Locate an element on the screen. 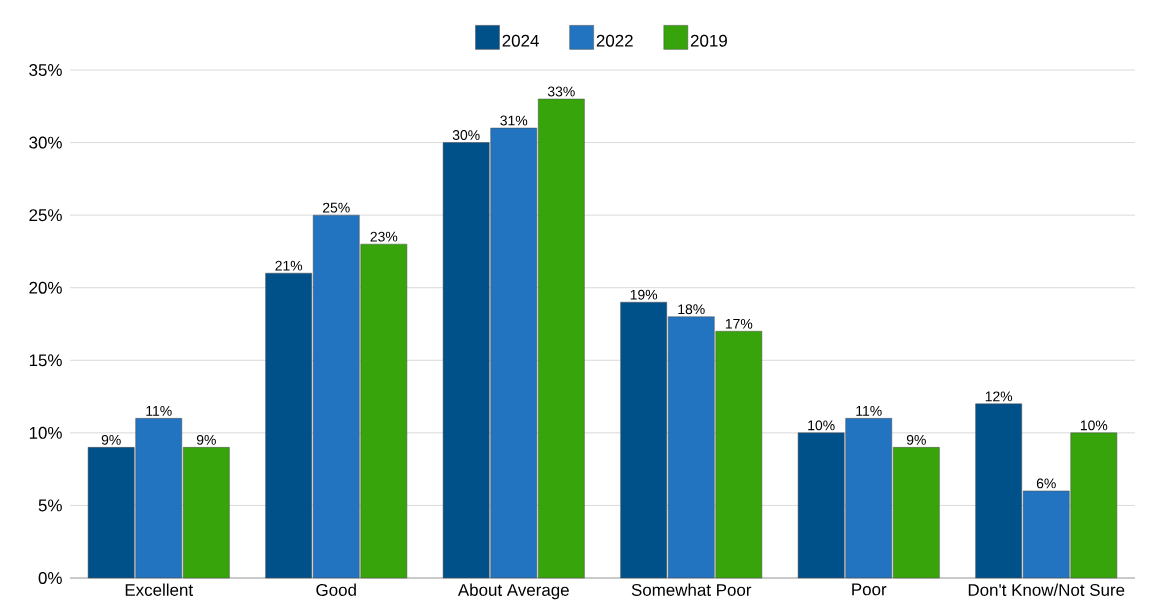 The width and height of the screenshot is (1176, 612). y-tick-label: 15% is located at coordinates (45, 360).